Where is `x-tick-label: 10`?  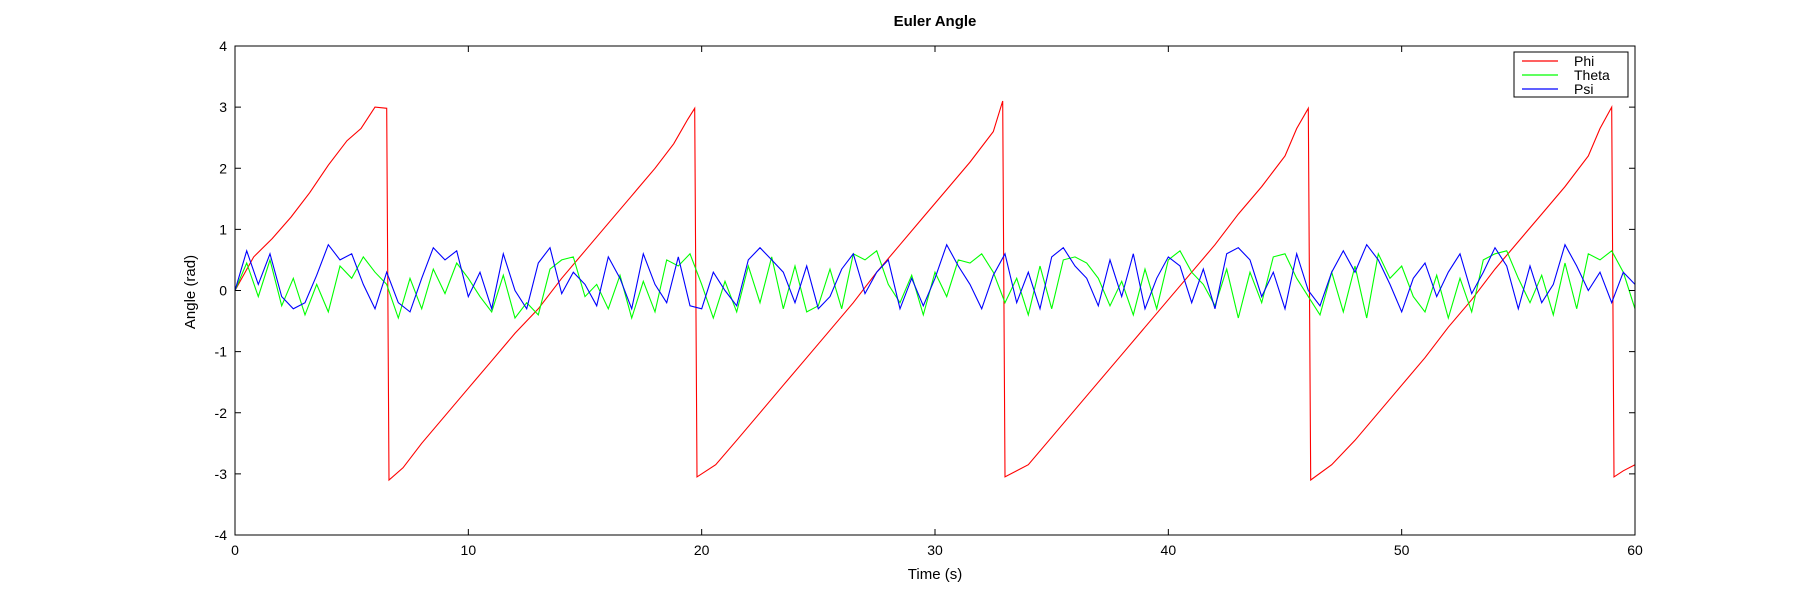
x-tick-label: 10 is located at coordinates (469, 550).